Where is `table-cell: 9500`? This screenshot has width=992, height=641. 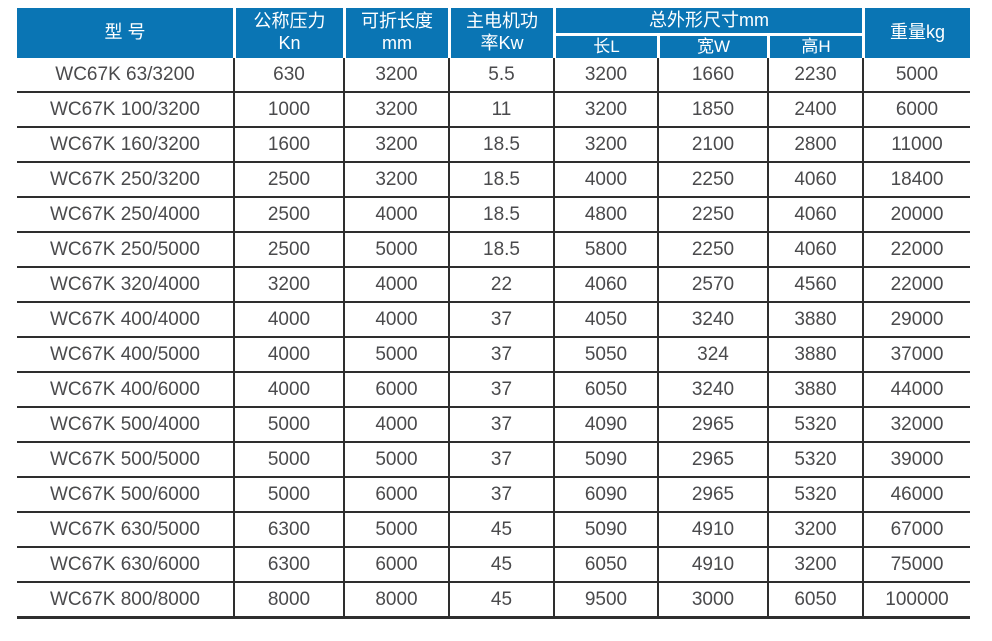 table-cell: 9500 is located at coordinates (605, 601).